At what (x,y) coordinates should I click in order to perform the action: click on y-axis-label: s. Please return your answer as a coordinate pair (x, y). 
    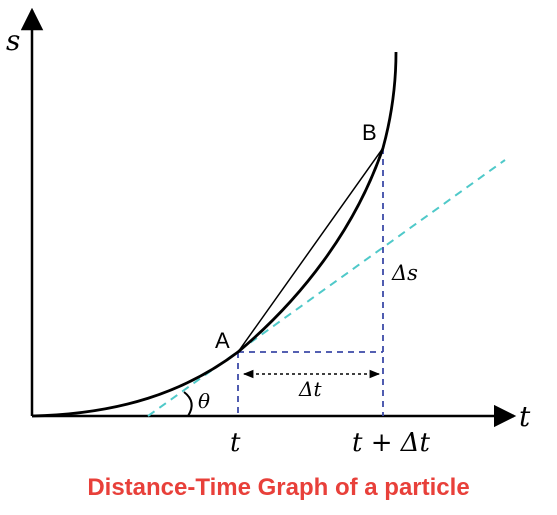
    Looking at the image, I should click on (13, 40).